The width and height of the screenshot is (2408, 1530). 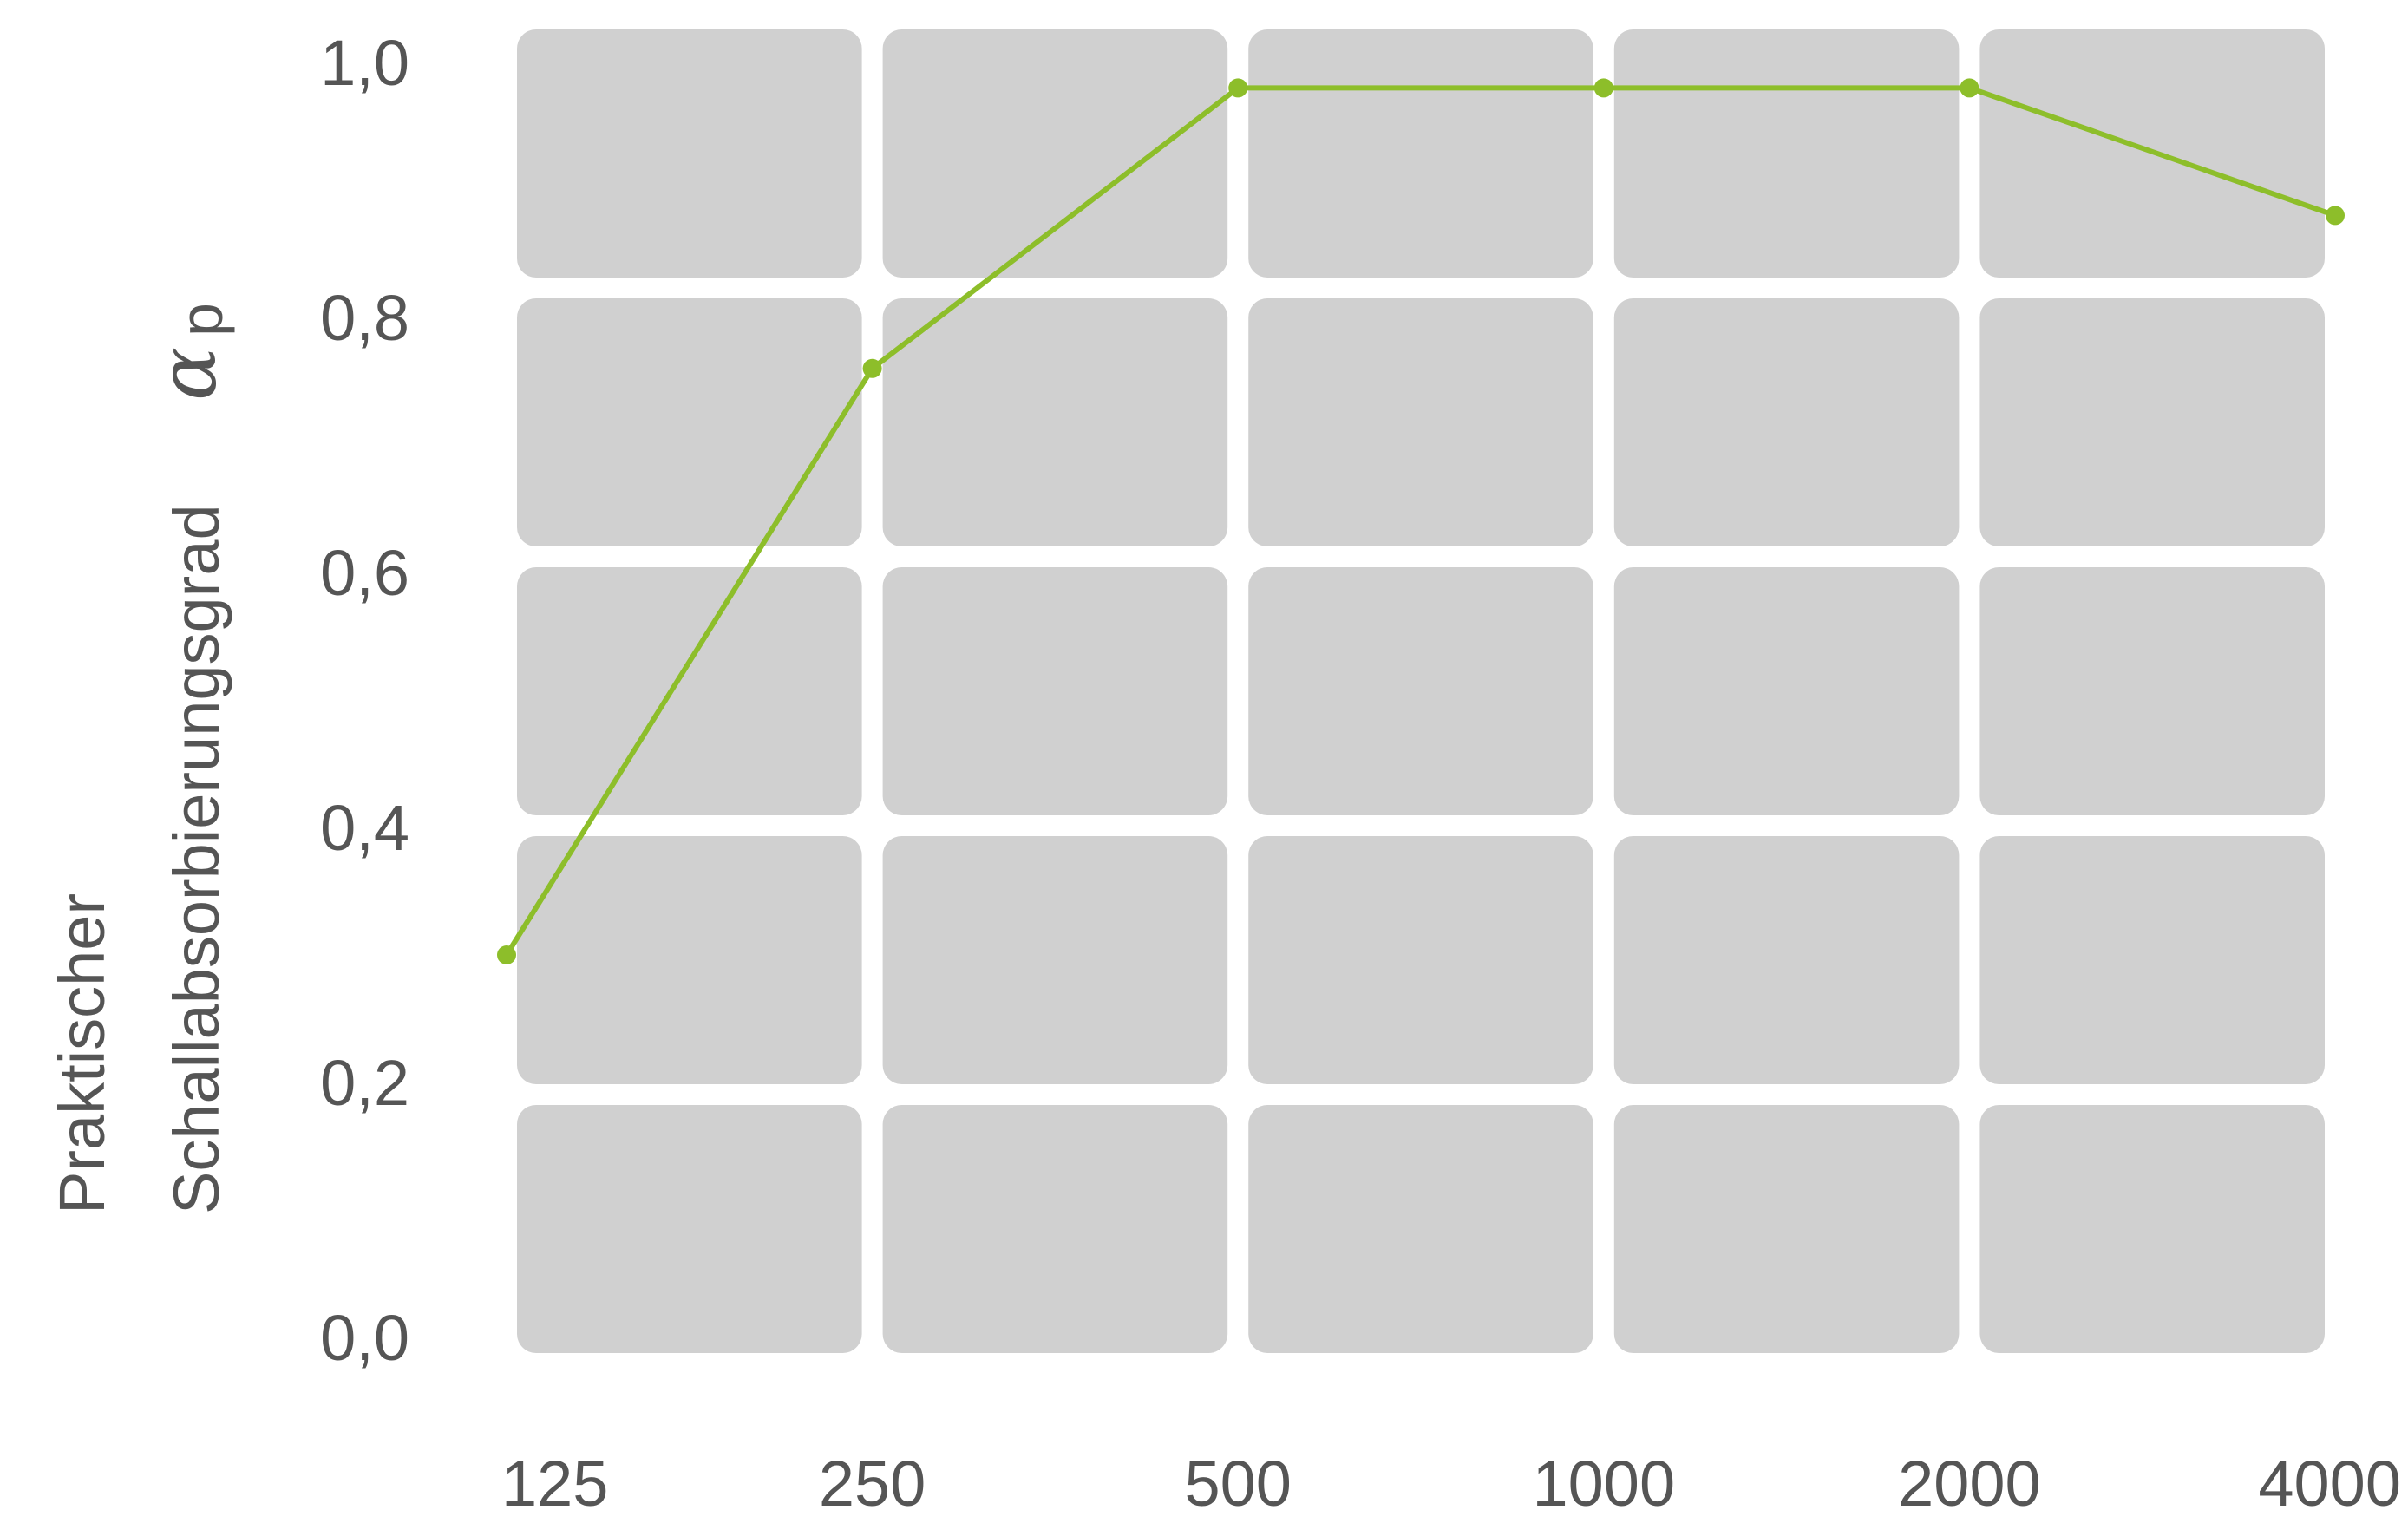 What do you see at coordinates (1451, 1484) in the screenshot?
I see `x-tick-labels: 125 250 500 1000 2000 4000` at bounding box center [1451, 1484].